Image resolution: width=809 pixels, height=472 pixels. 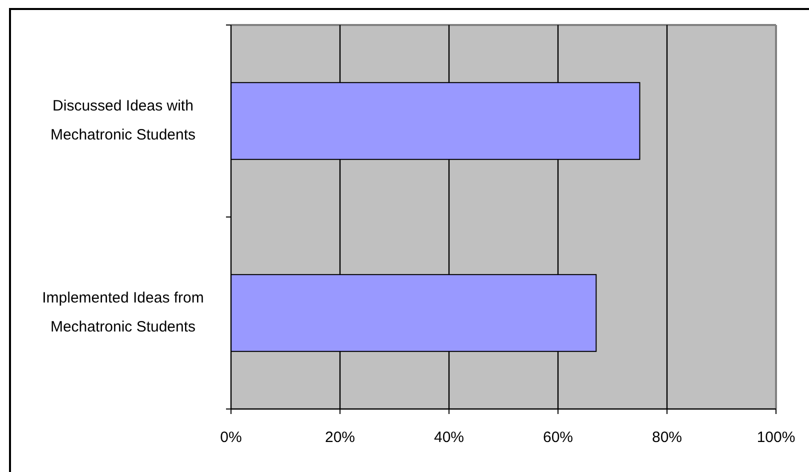 What do you see at coordinates (123, 120) in the screenshot?
I see `y-tick-label: Discussed Ideas with Mechatronic Students` at bounding box center [123, 120].